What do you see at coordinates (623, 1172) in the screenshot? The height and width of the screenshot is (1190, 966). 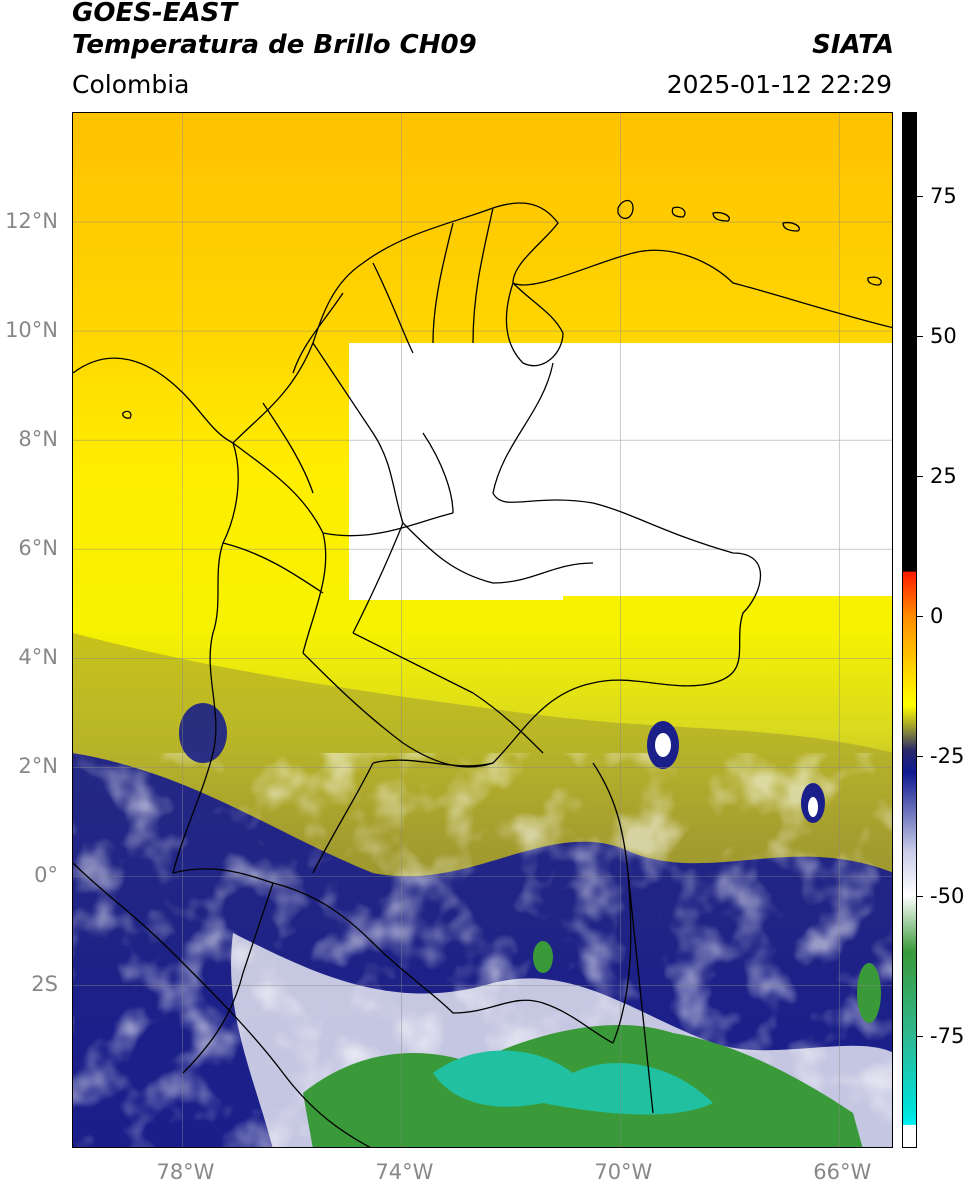 I see `x-tick-label: 70°W` at bounding box center [623, 1172].